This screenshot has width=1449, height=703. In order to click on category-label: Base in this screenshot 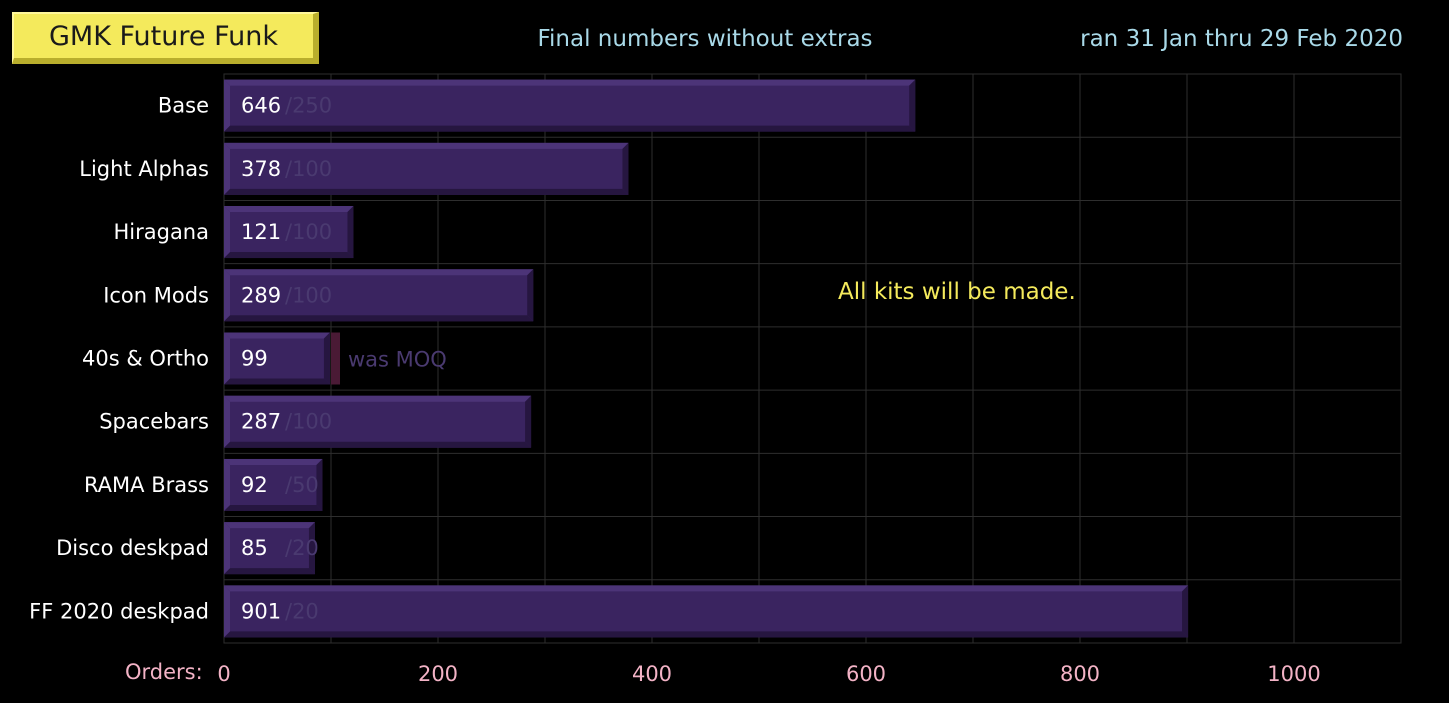, I will do `click(183, 106)`.